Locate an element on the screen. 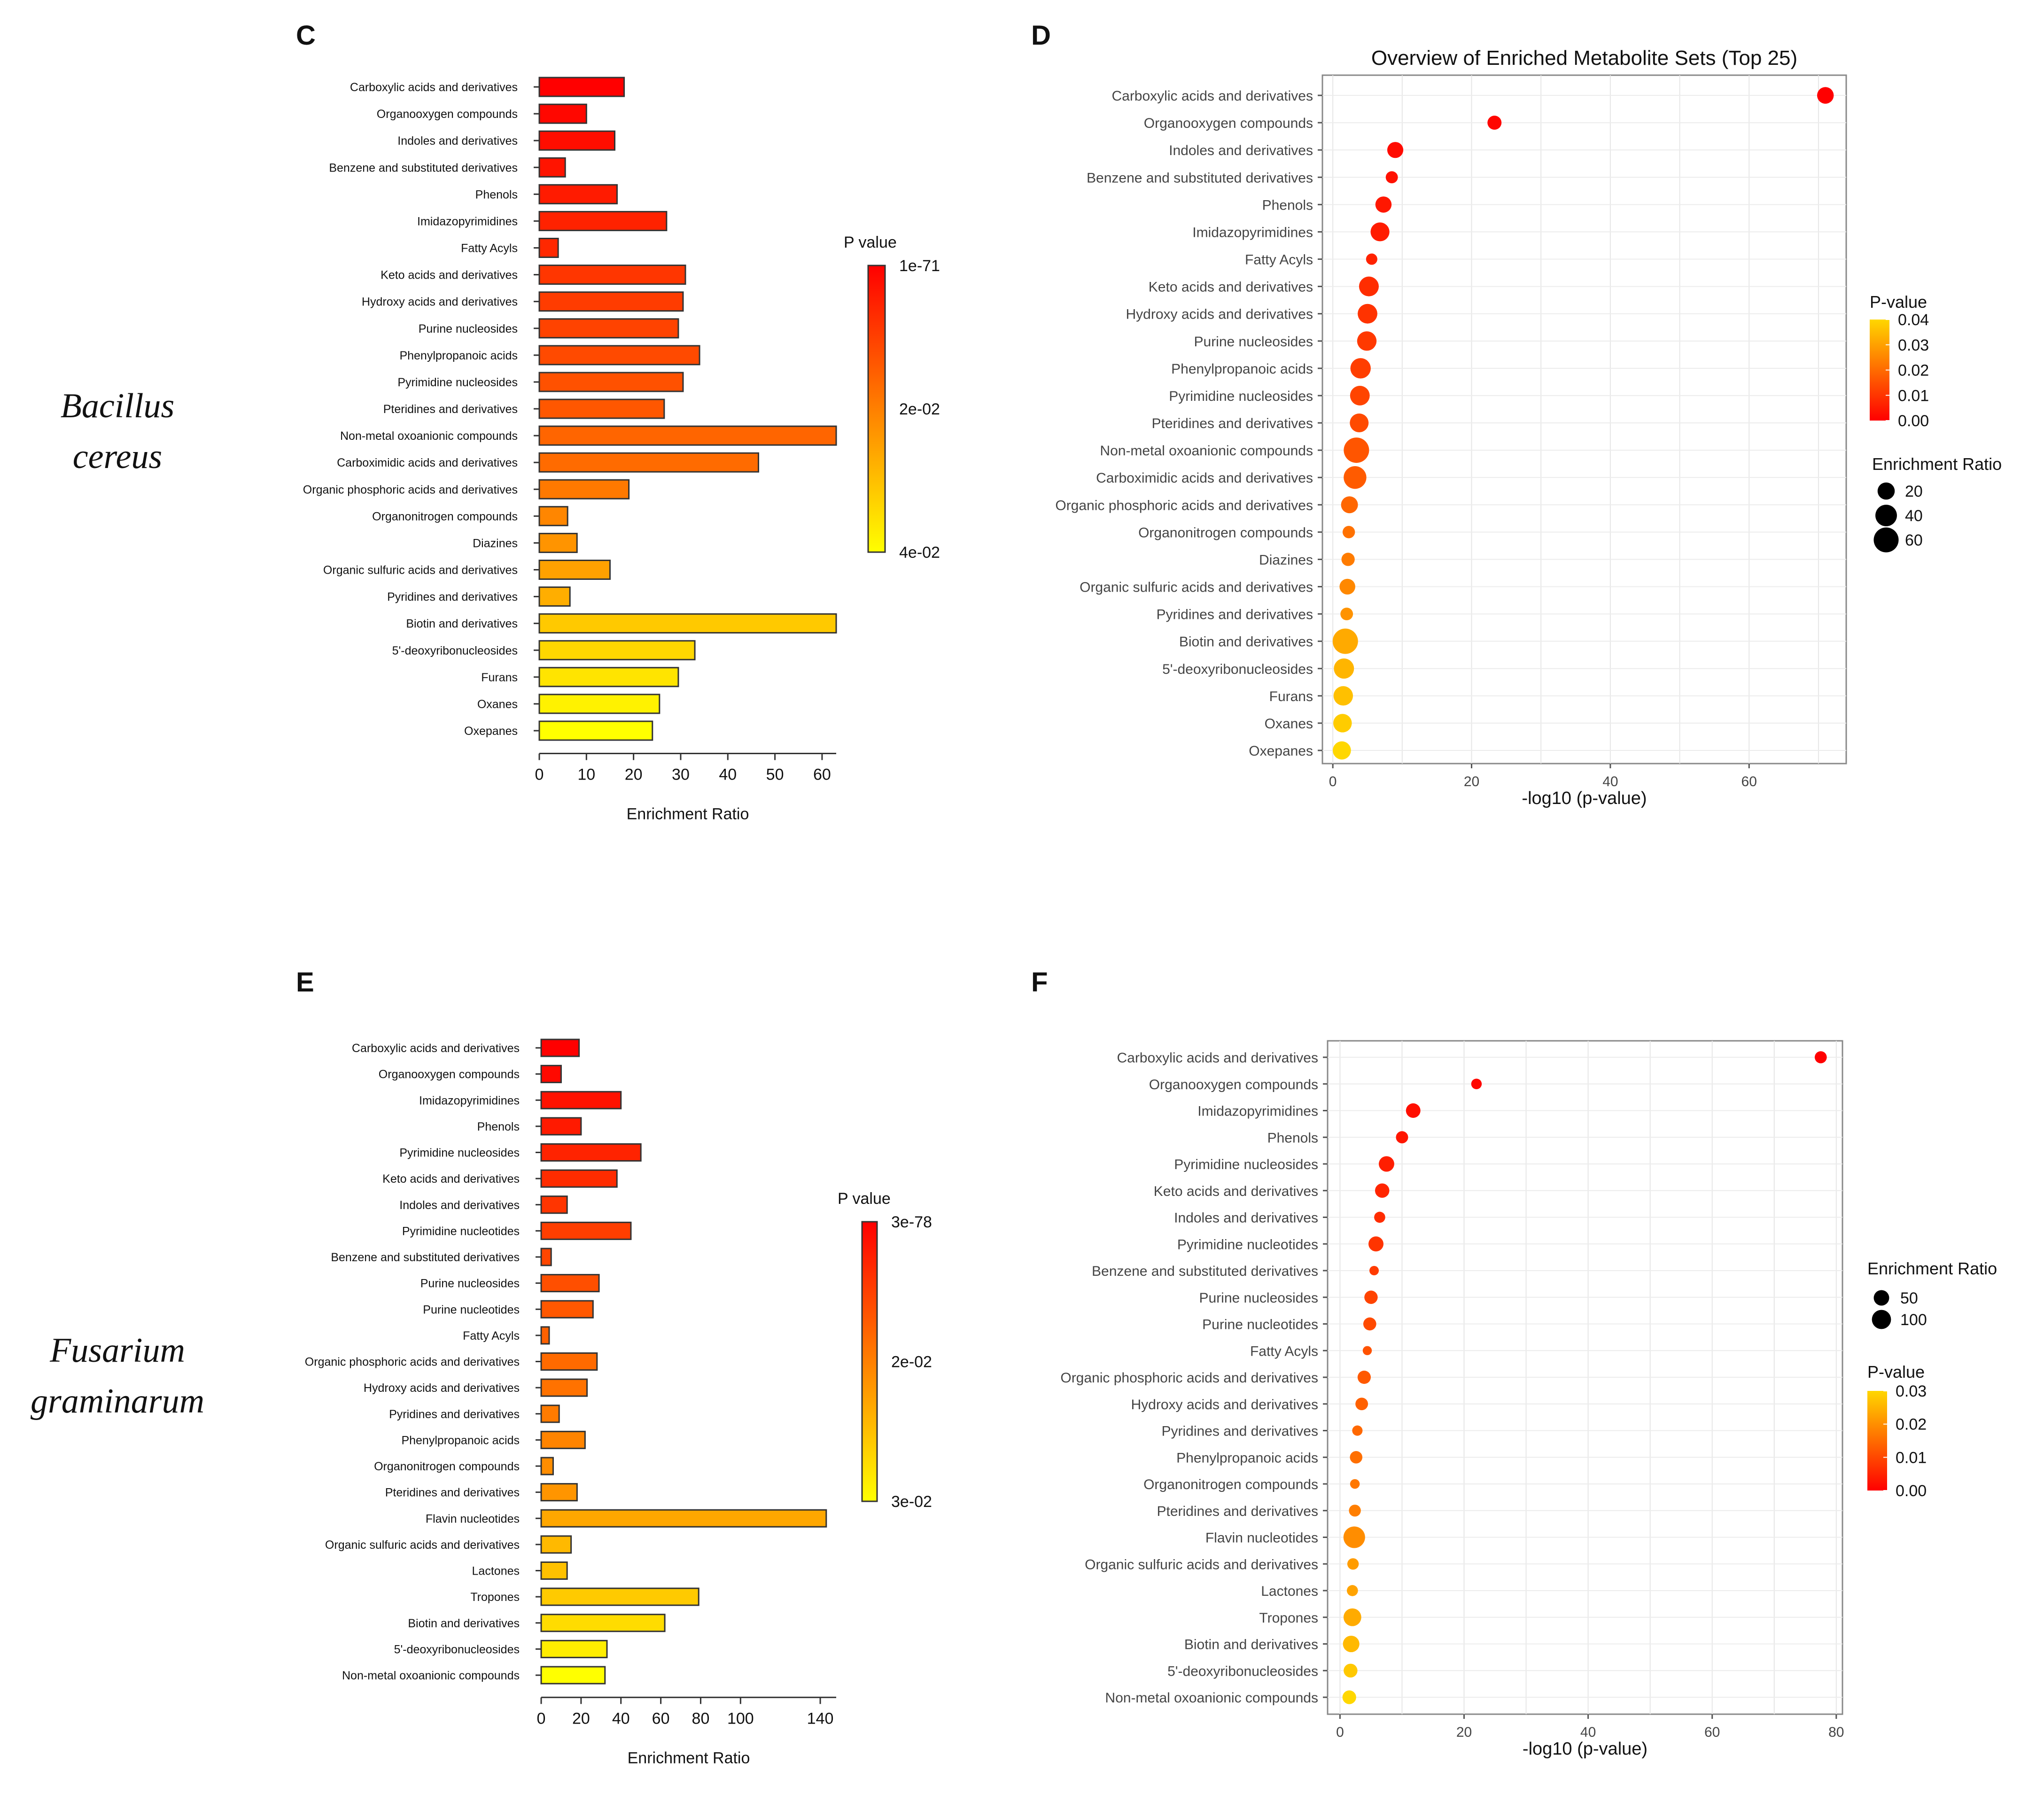  category-label: Fatty Acyls is located at coordinates (491, 1335).